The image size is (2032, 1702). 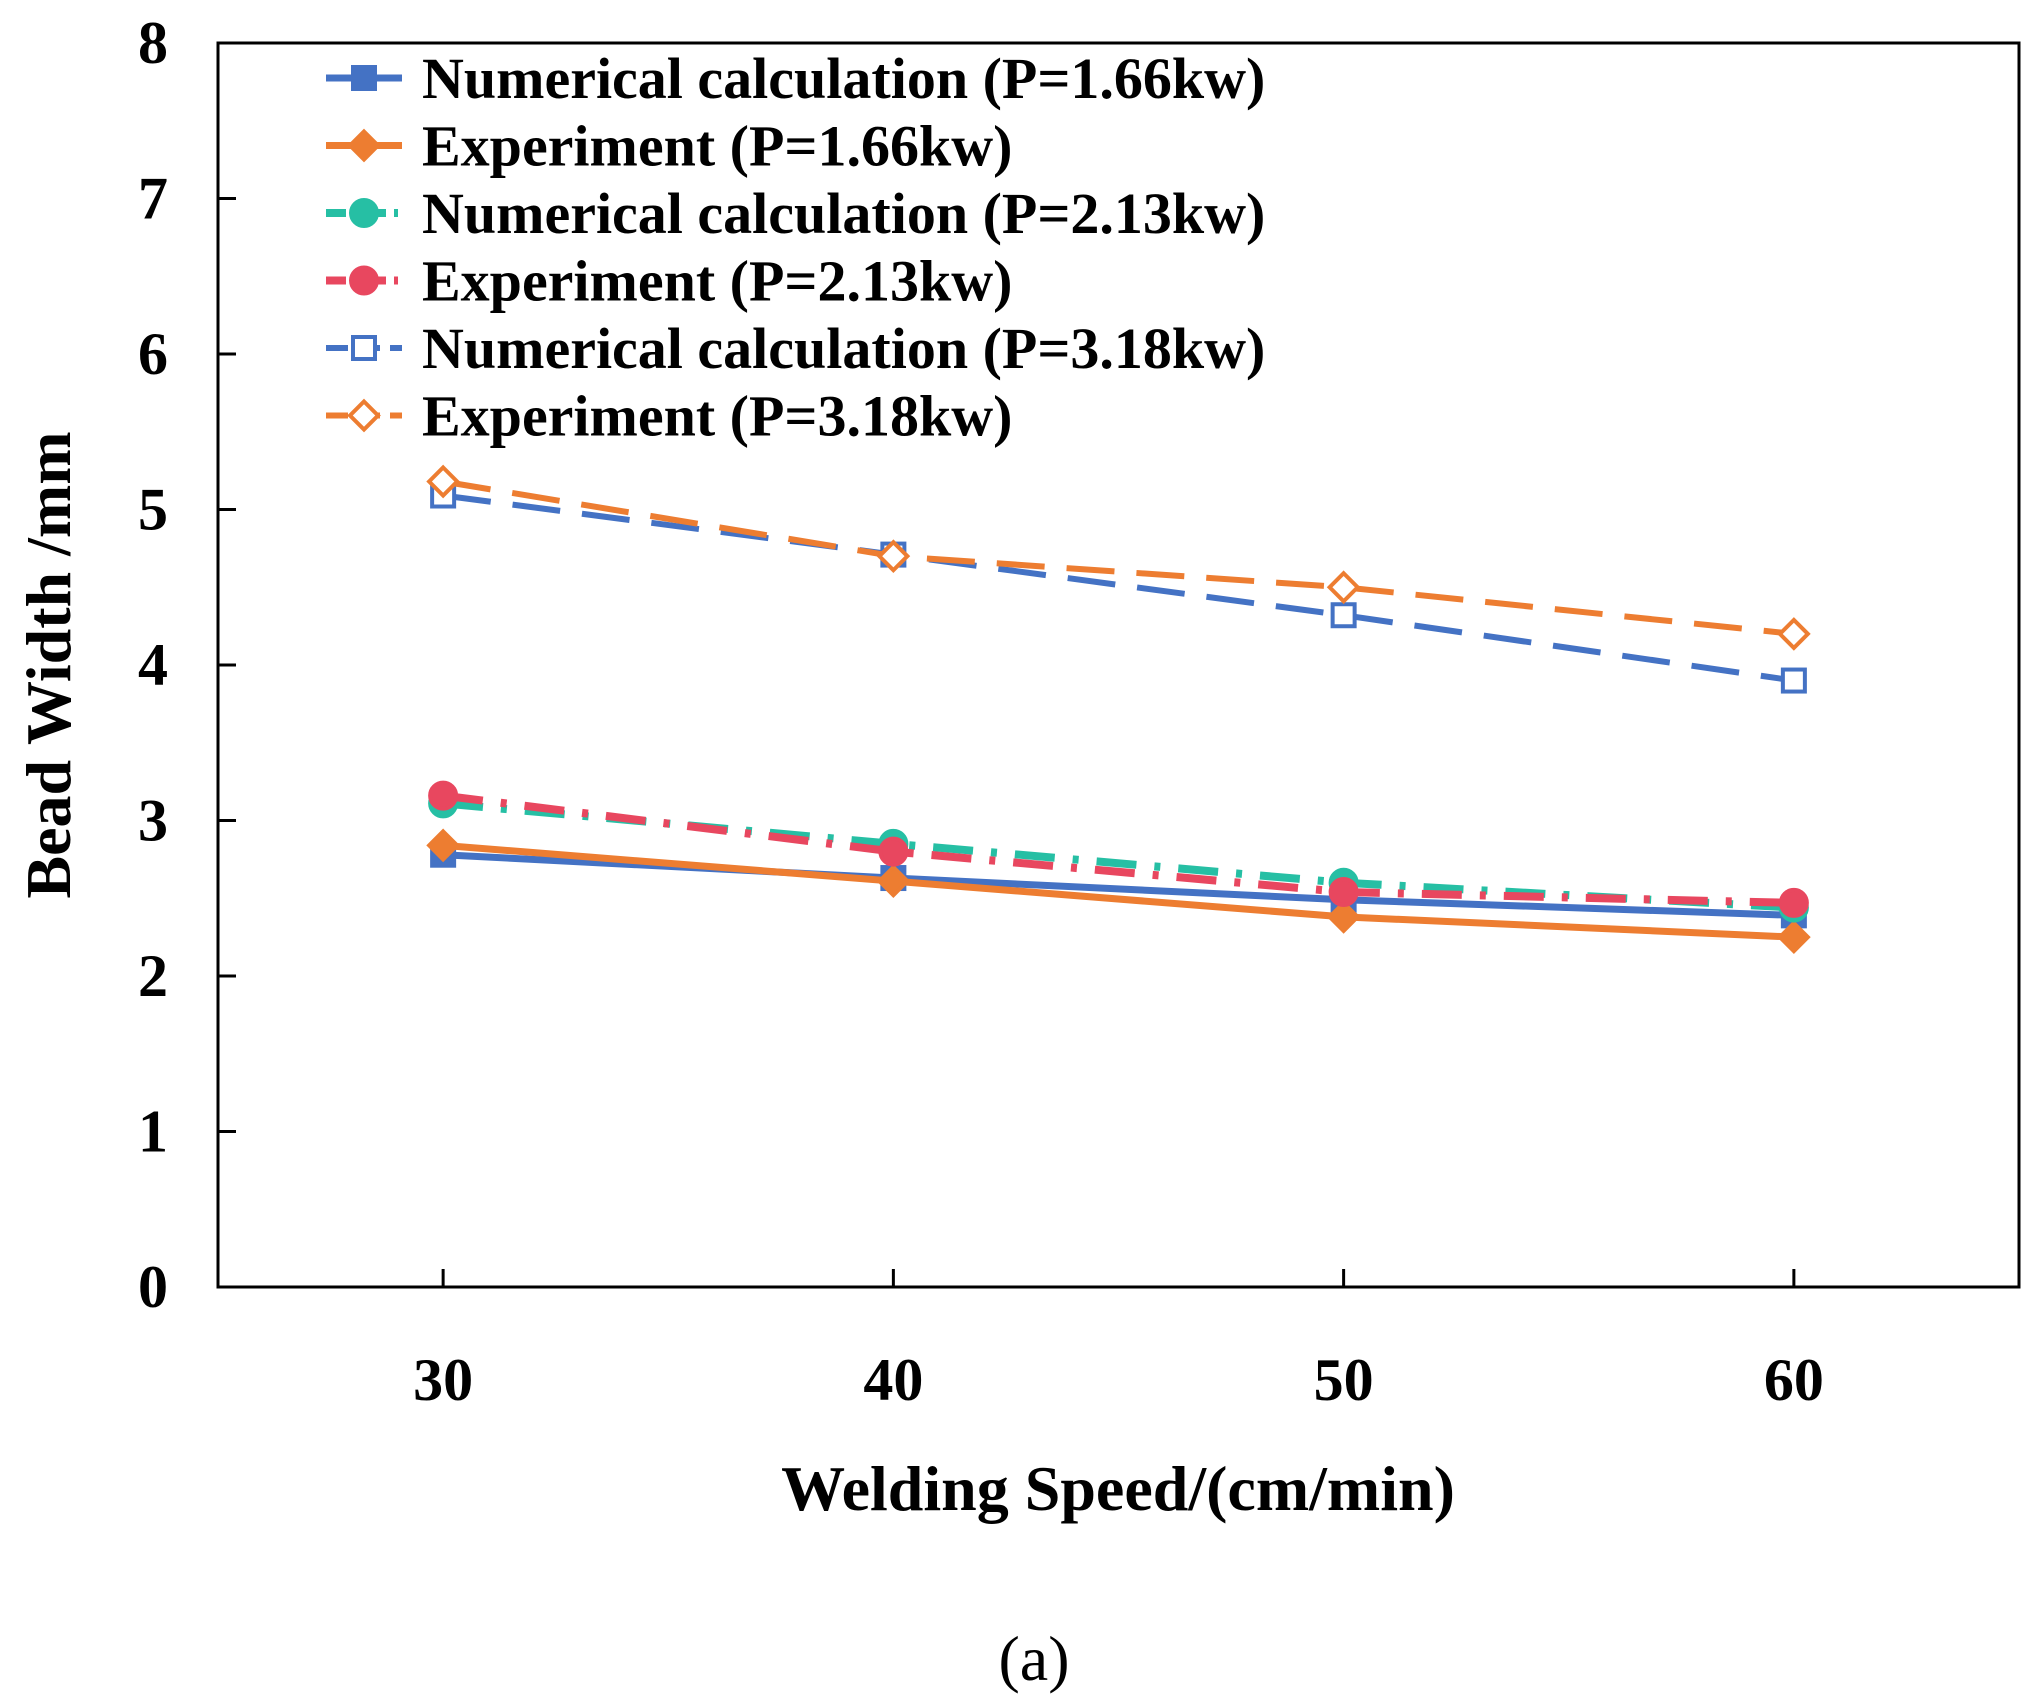 I want to click on y-tick-label: 7, so click(x=153, y=199).